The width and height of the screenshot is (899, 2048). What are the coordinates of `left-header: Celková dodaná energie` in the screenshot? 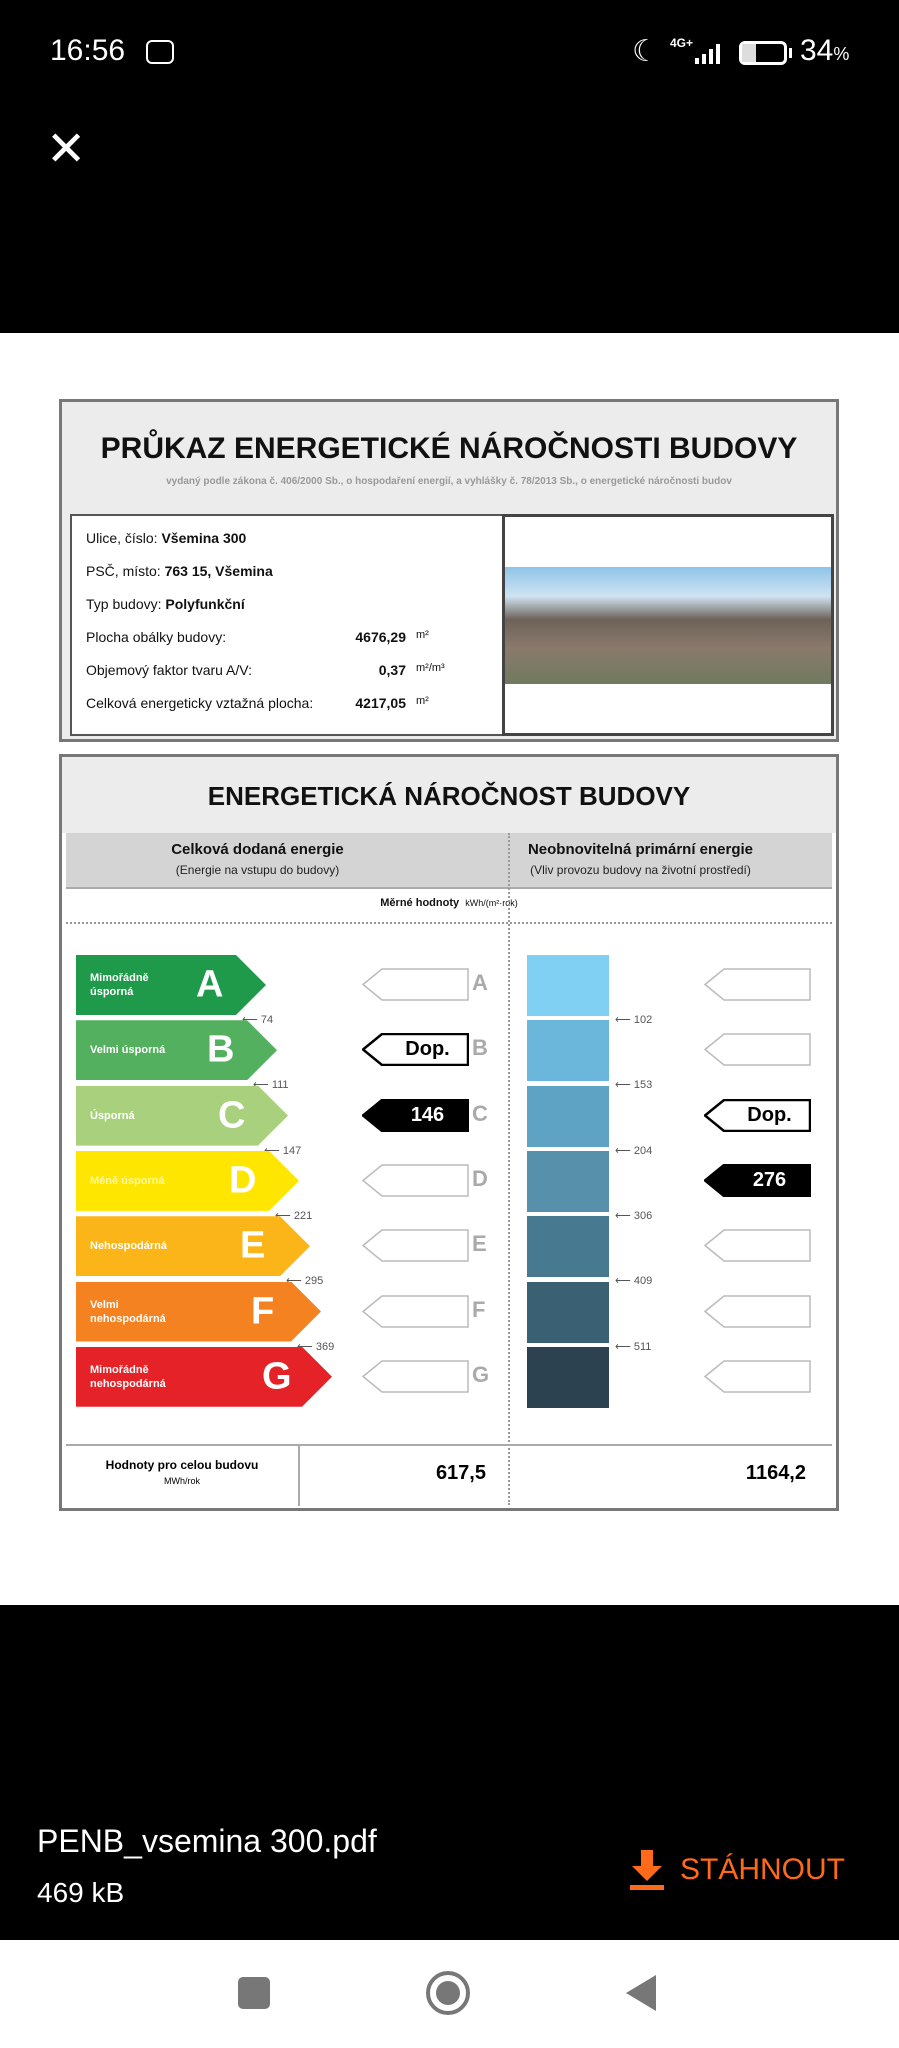 It's located at (257, 849).